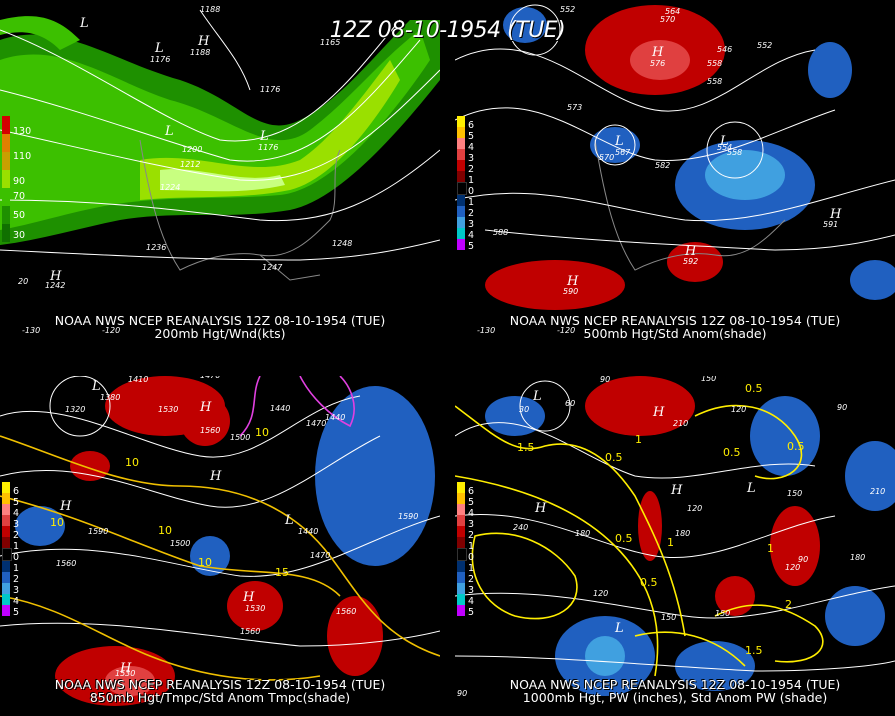 The width and height of the screenshot is (895, 716). What do you see at coordinates (672, 11) in the screenshot?
I see `contour-label: 564` at bounding box center [672, 11].